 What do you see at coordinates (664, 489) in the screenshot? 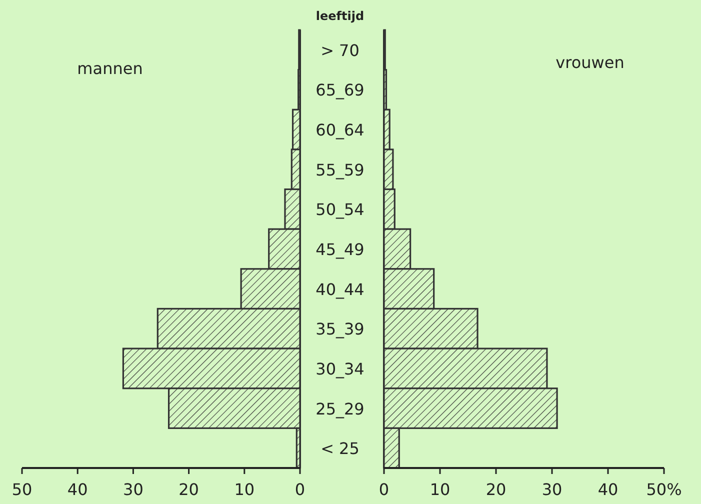
I see `x-tick-label: 50%` at bounding box center [664, 489].